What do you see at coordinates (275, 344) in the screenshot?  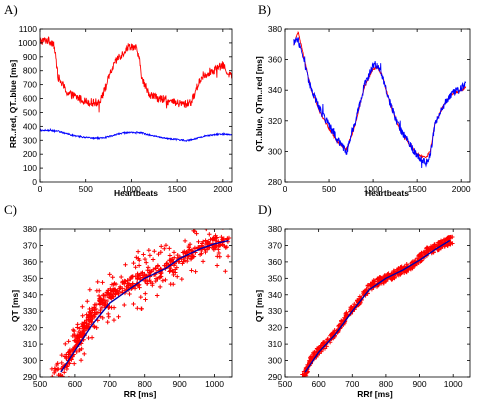 I see `y-tick-label-d: 310` at bounding box center [275, 344].